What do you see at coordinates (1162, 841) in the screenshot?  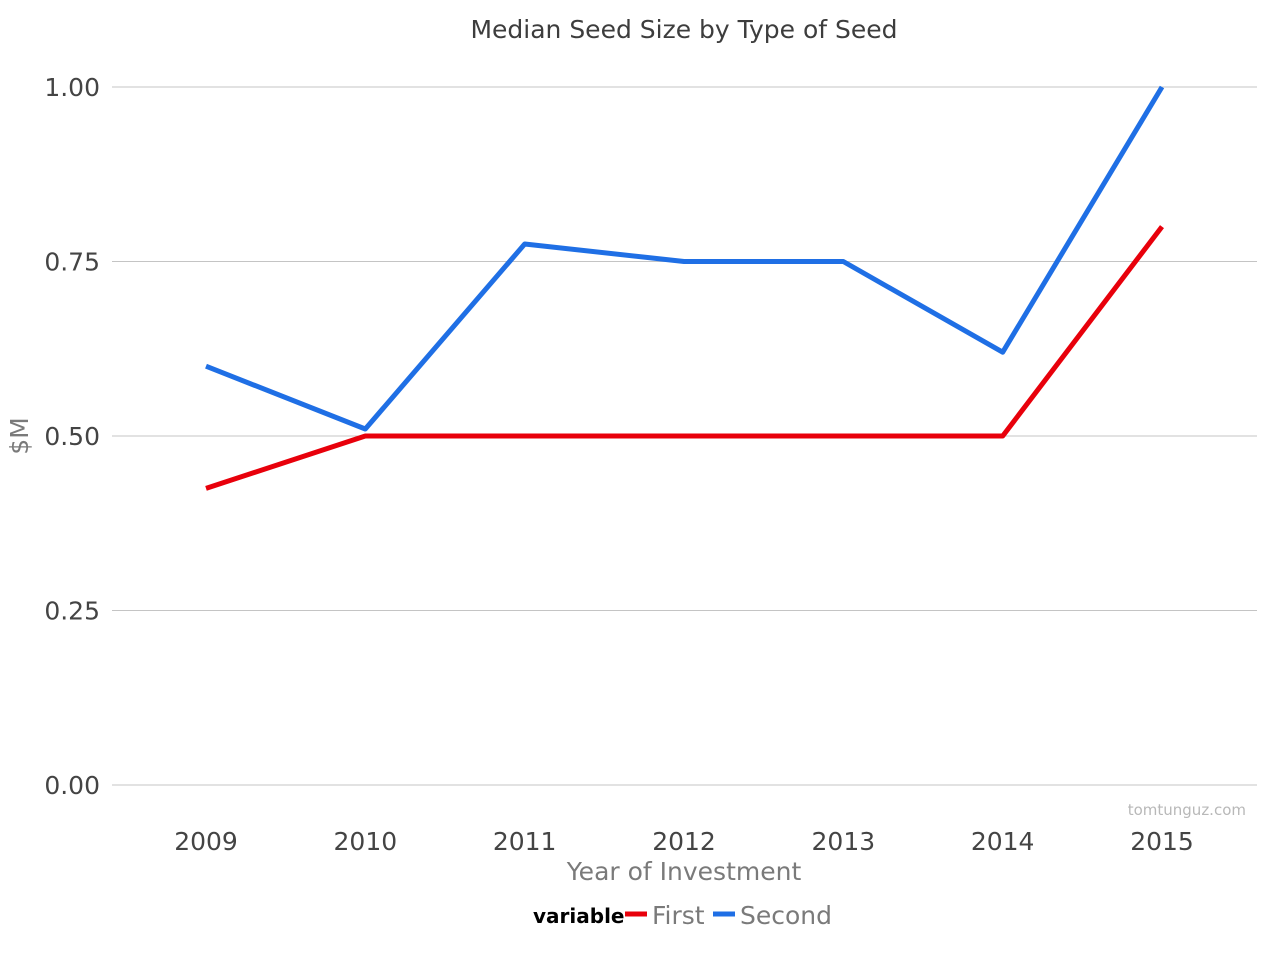 I see `x-tick-label: 2015` at bounding box center [1162, 841].